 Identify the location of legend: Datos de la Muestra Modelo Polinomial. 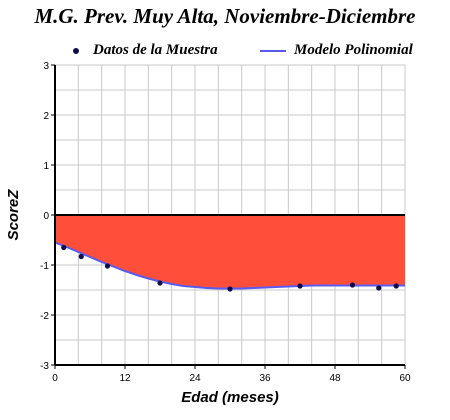
(225, 51).